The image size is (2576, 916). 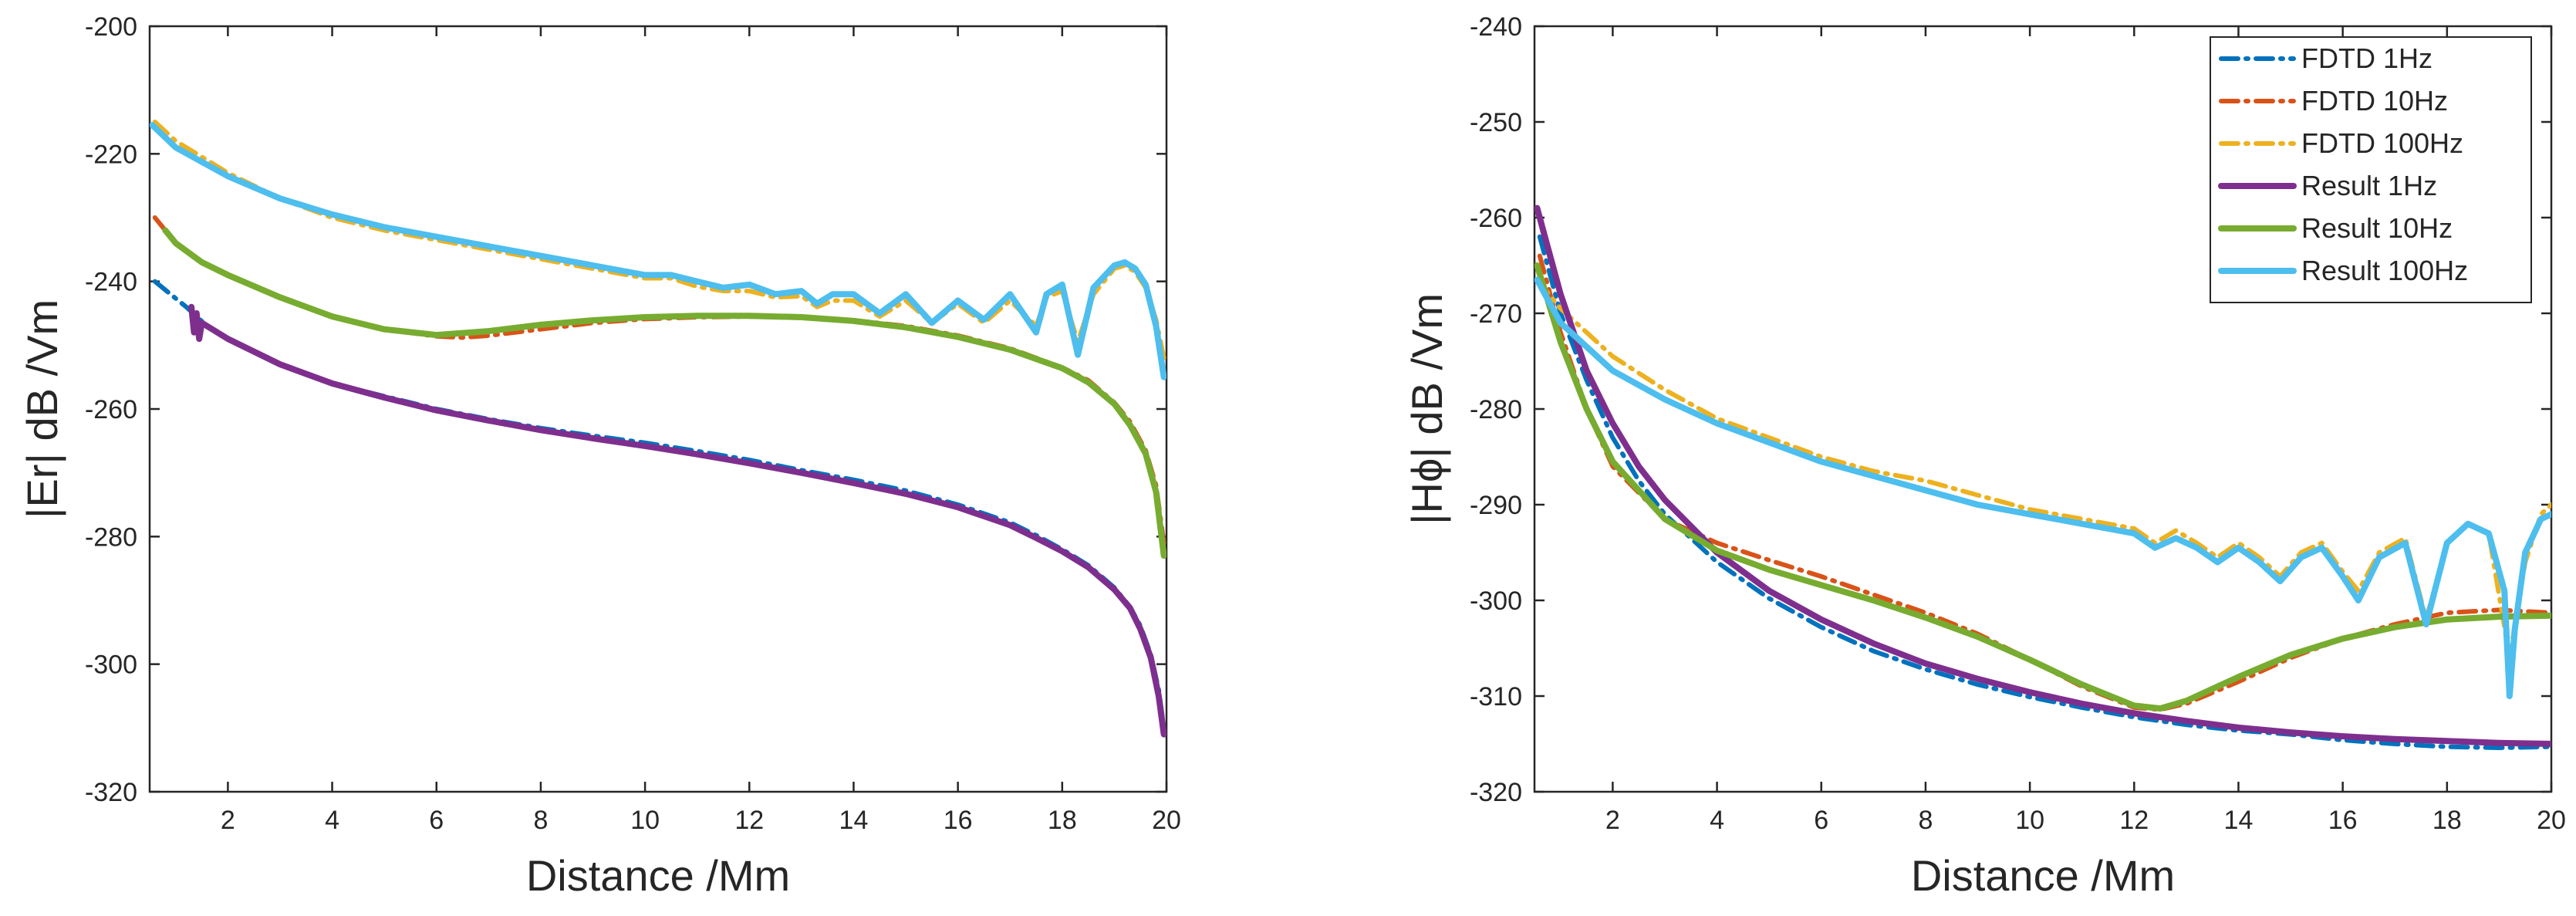 I want to click on right-ytick-label: -320, so click(x=1496, y=793).